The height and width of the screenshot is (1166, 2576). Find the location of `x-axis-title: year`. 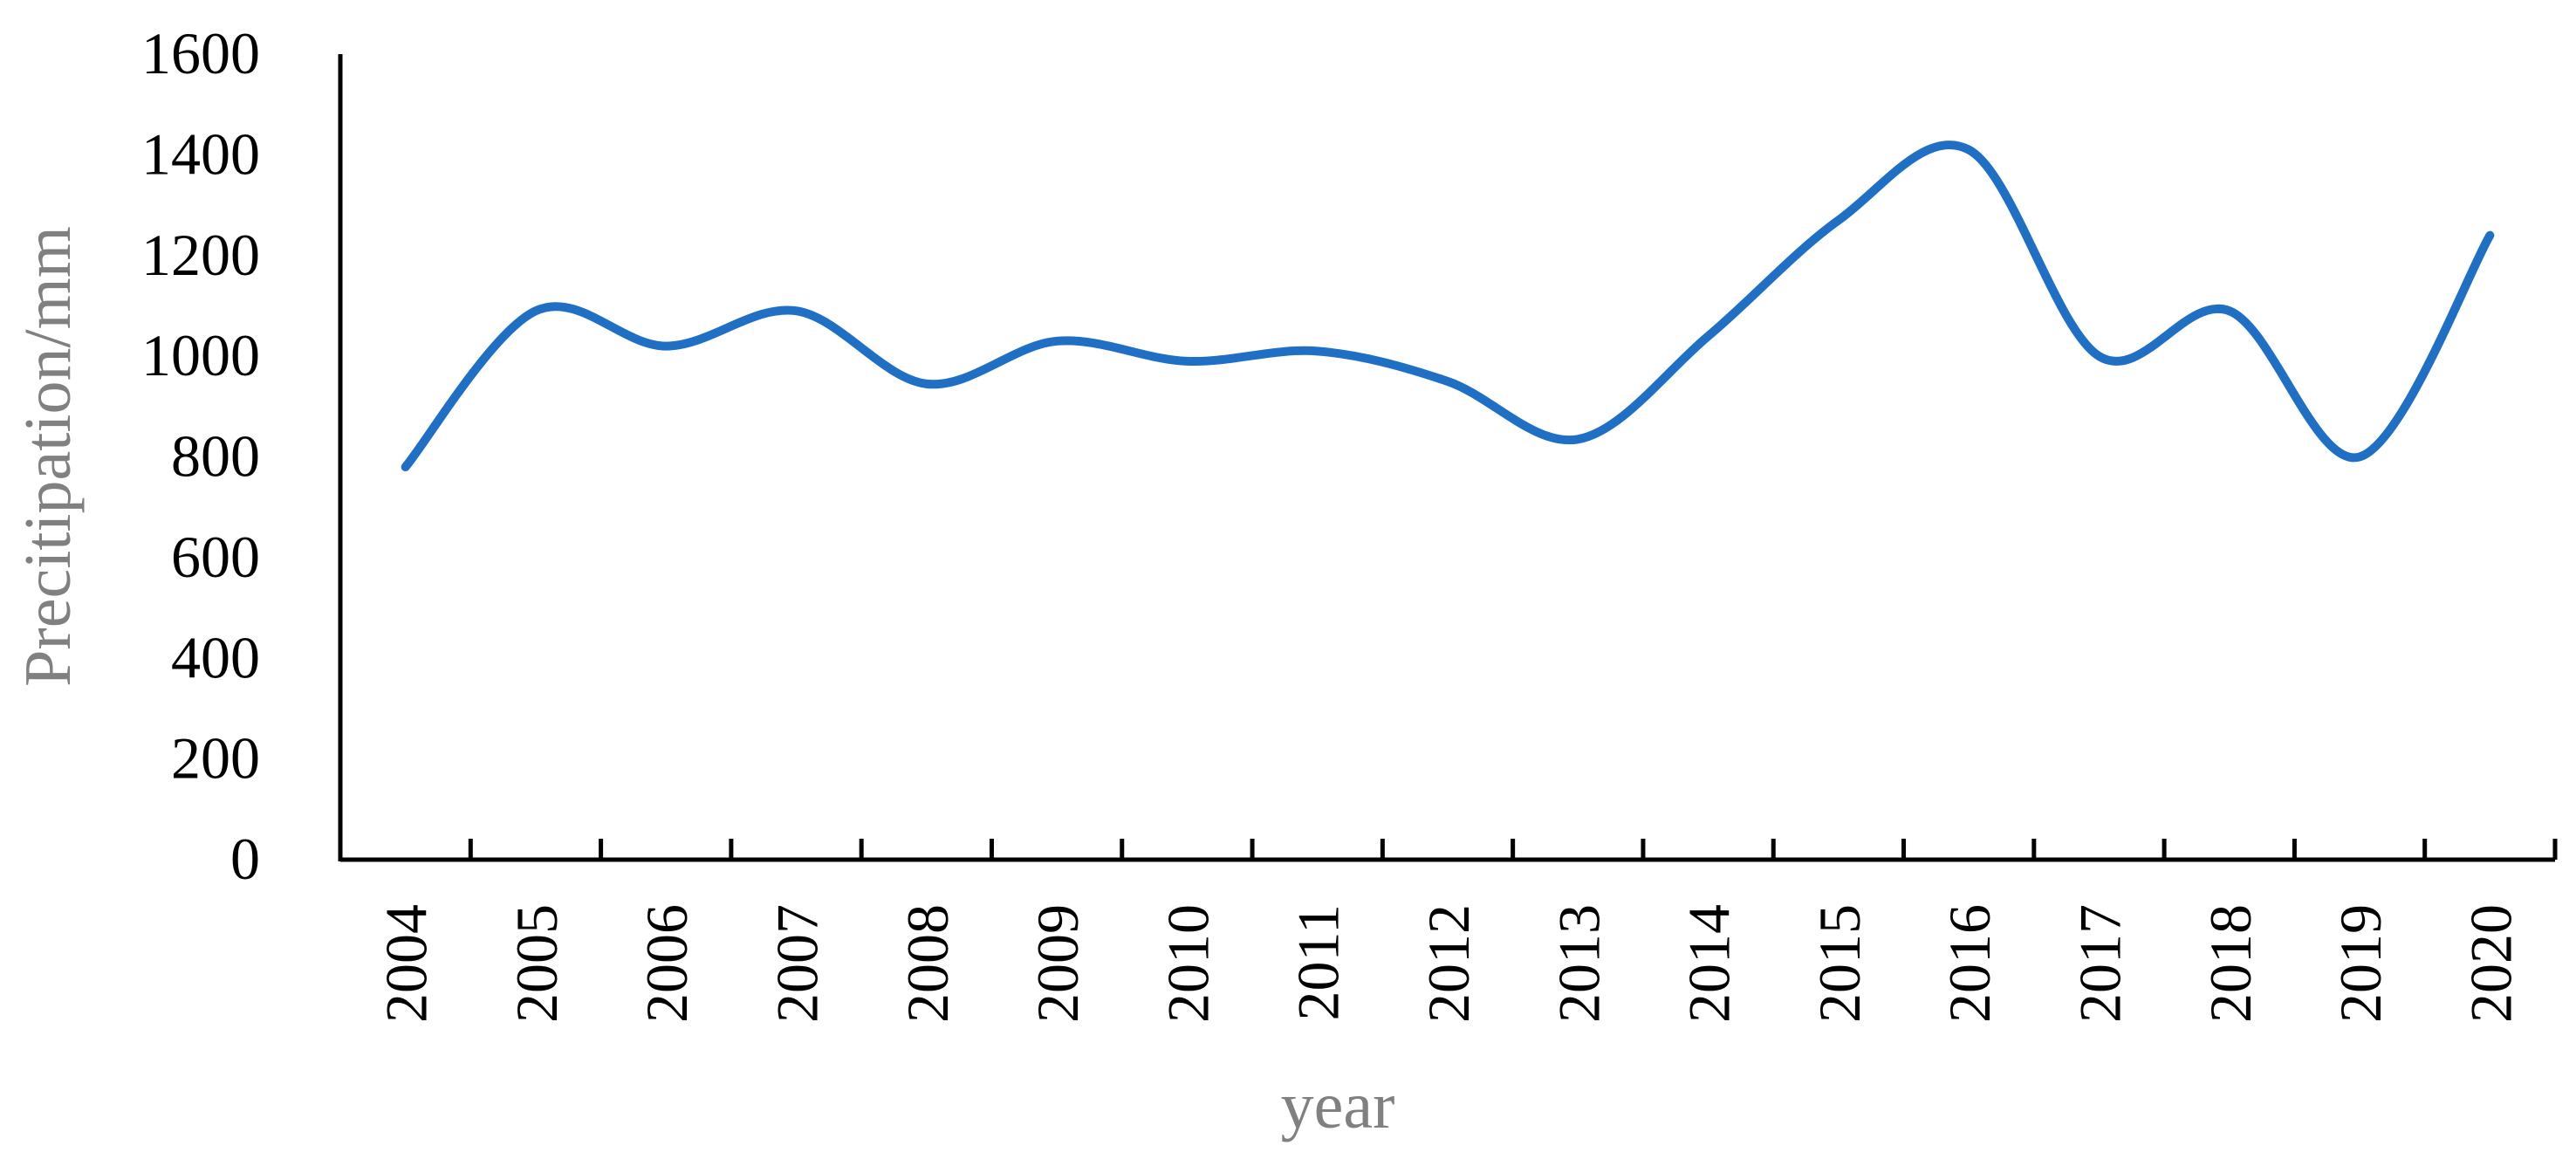

x-axis-title: year is located at coordinates (1338, 1105).